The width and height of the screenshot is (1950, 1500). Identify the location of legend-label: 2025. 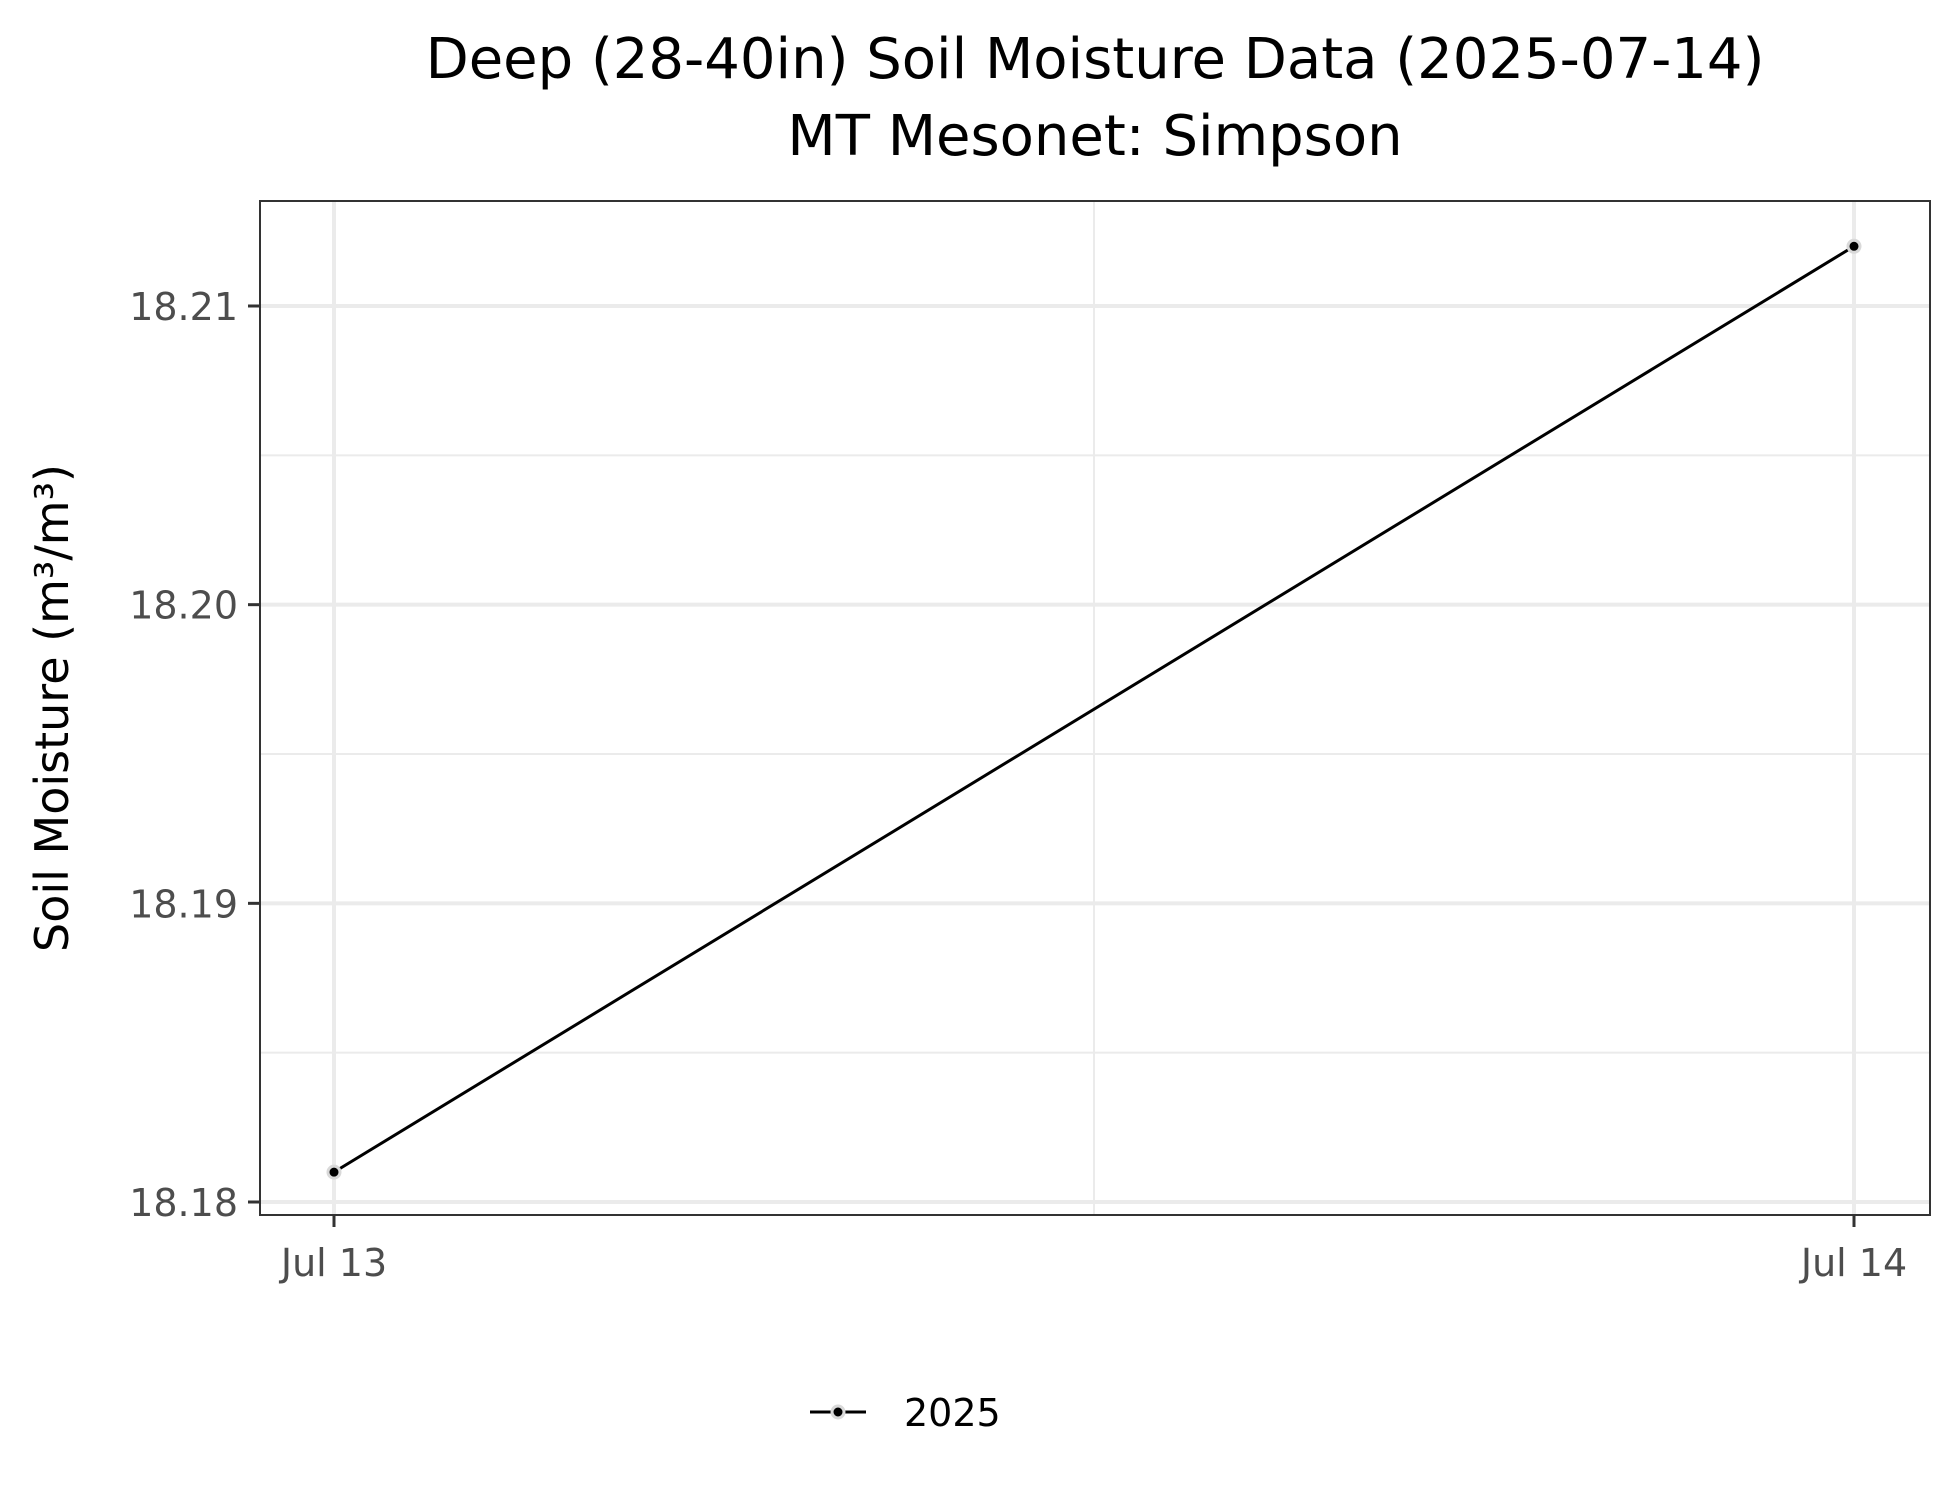
(952, 1413).